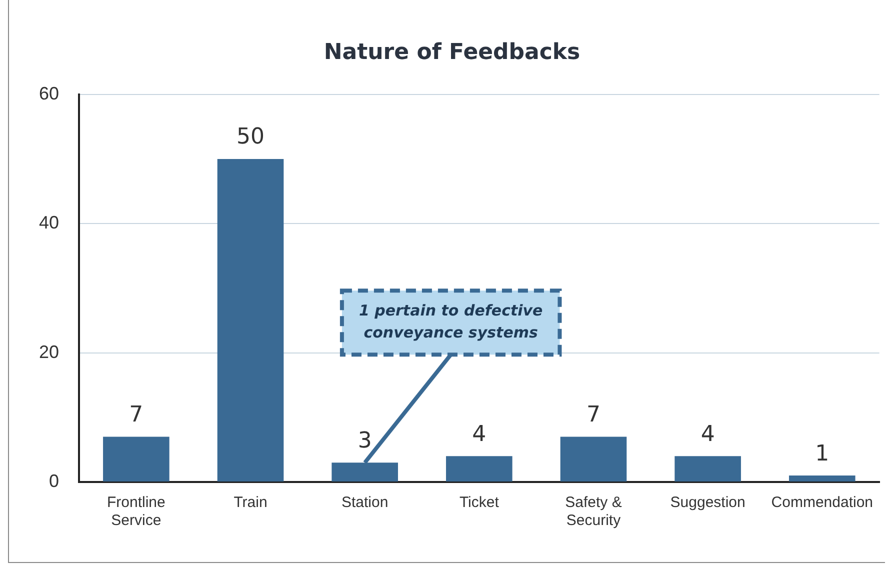 The image size is (886, 564). Describe the element at coordinates (822, 503) in the screenshot. I see `x-tick-label: Commendation` at that location.